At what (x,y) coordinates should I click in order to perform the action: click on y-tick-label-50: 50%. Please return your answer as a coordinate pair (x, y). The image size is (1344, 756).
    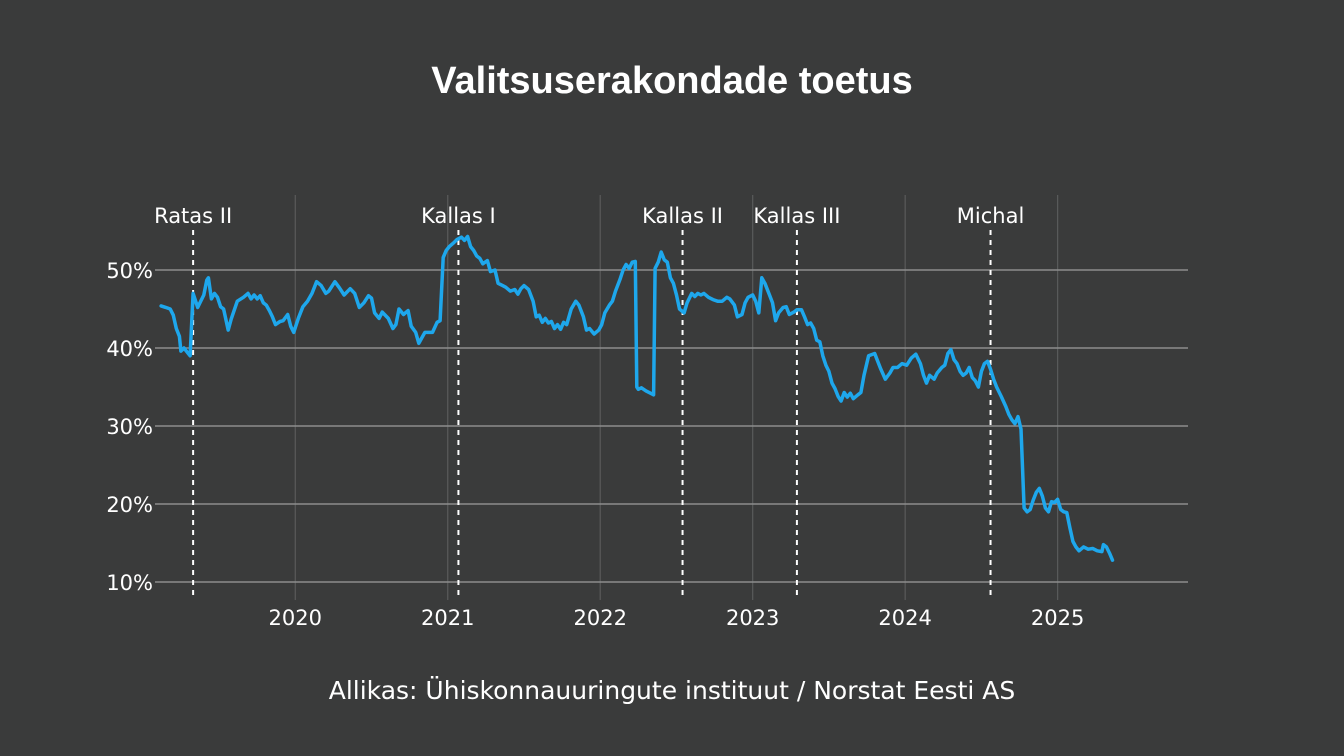
    Looking at the image, I should click on (129, 271).